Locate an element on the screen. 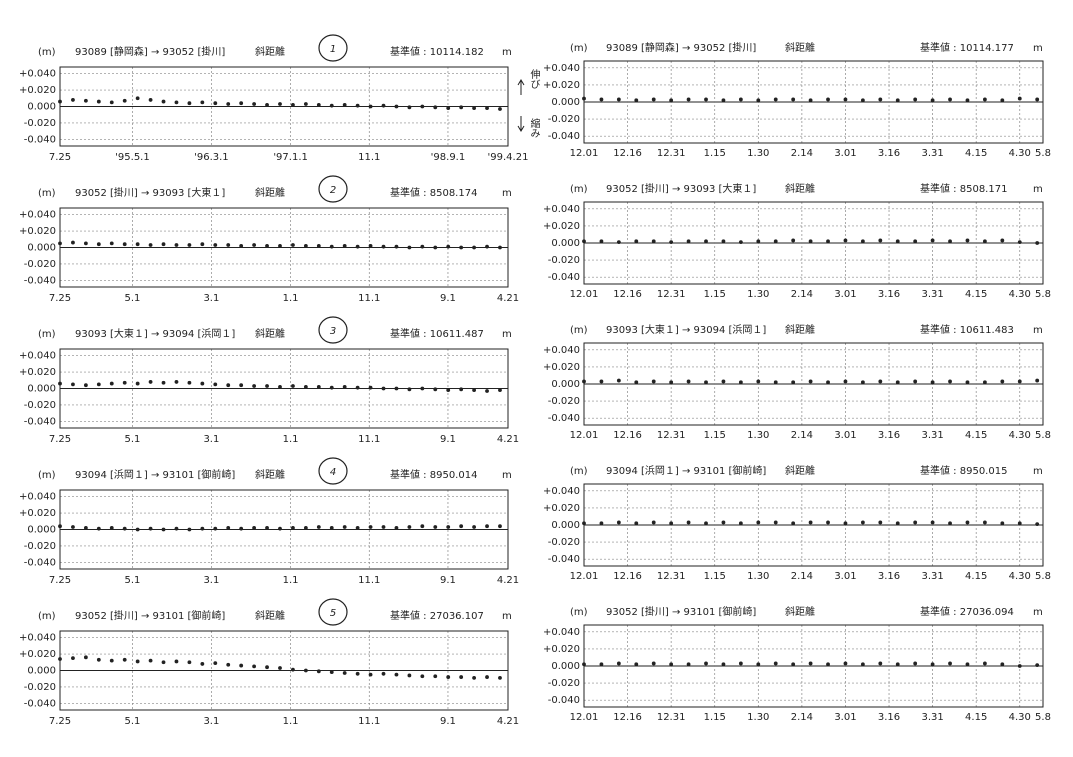 This screenshot has height=757, width=1073. x-tick-label: 3.1 is located at coordinates (211, 721).